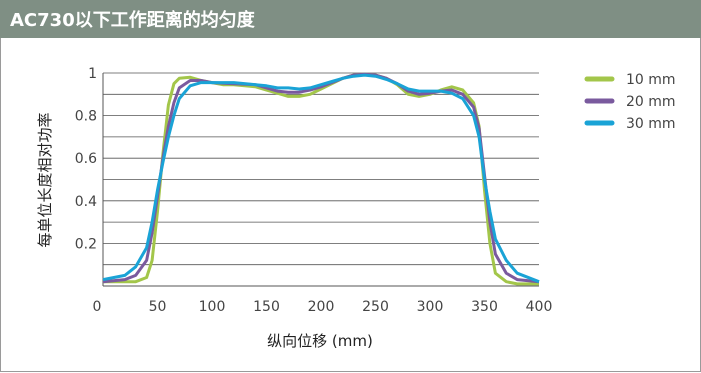  I want to click on chart-title: AC730以下工作距离的均匀度, so click(132, 20).